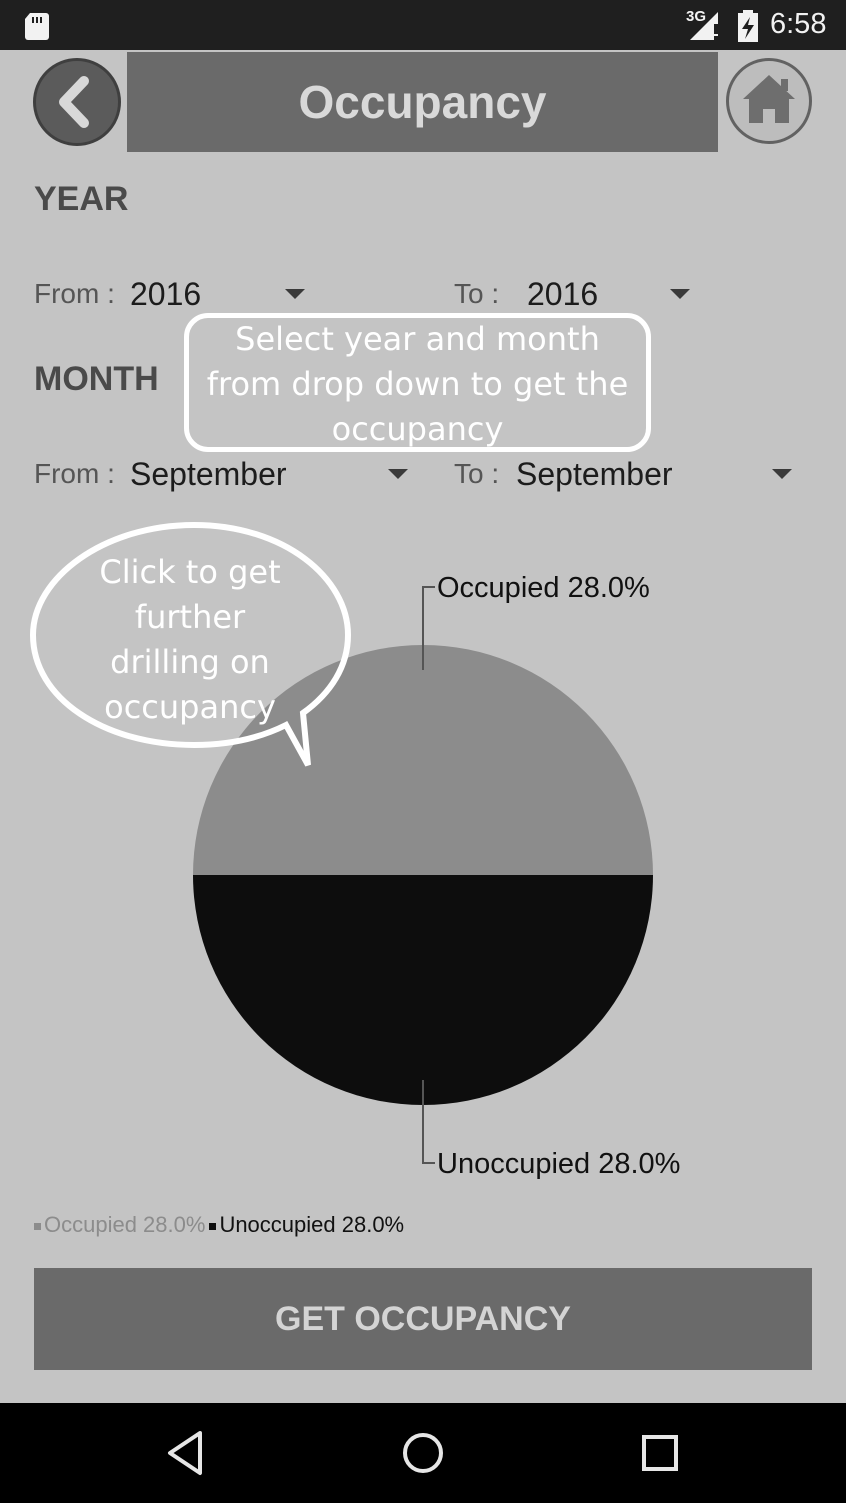  Describe the element at coordinates (37, 1226) in the screenshot. I see `legend-swatch-occupied` at that location.